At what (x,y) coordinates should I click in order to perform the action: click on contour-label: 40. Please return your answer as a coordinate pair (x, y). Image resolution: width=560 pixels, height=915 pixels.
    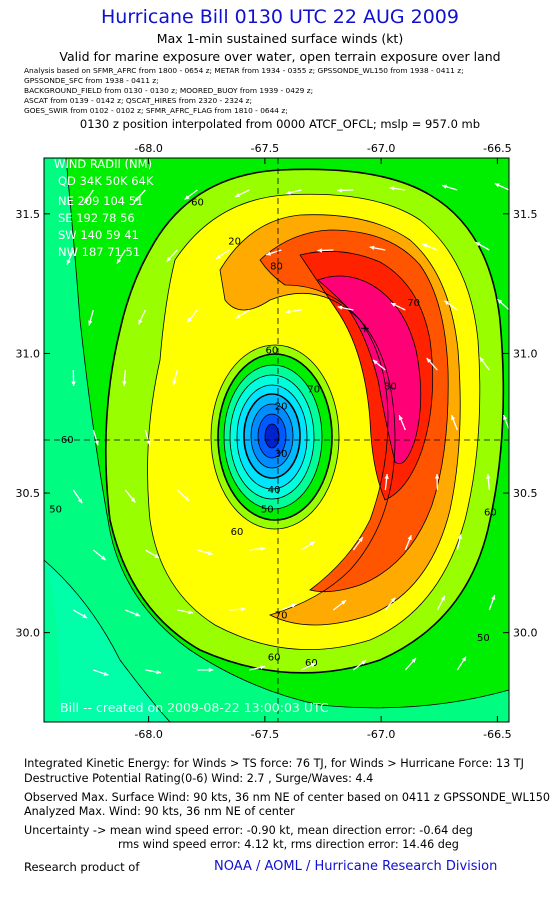
    Looking at the image, I should click on (274, 490).